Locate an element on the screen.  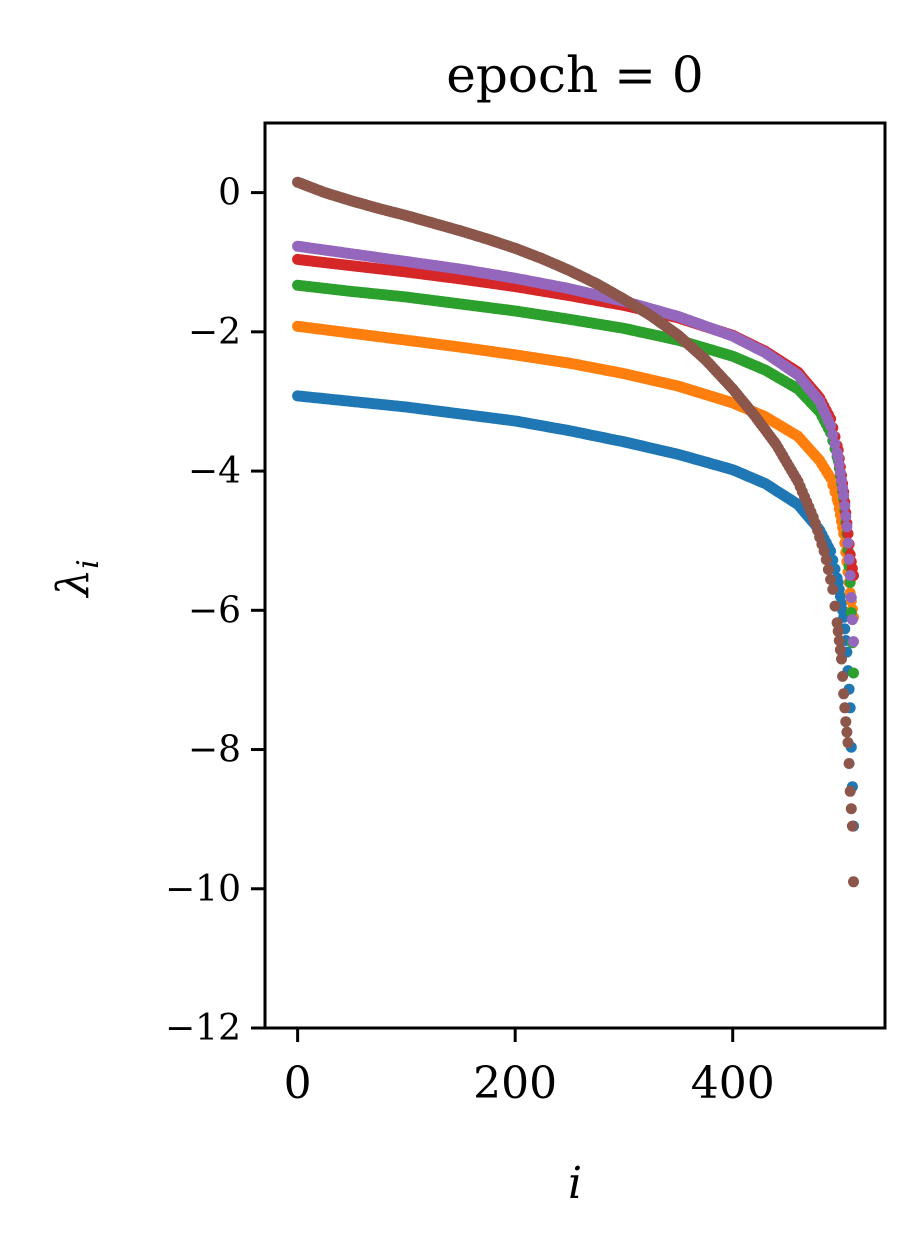
y-tick-label: −2 is located at coordinates (214, 332).